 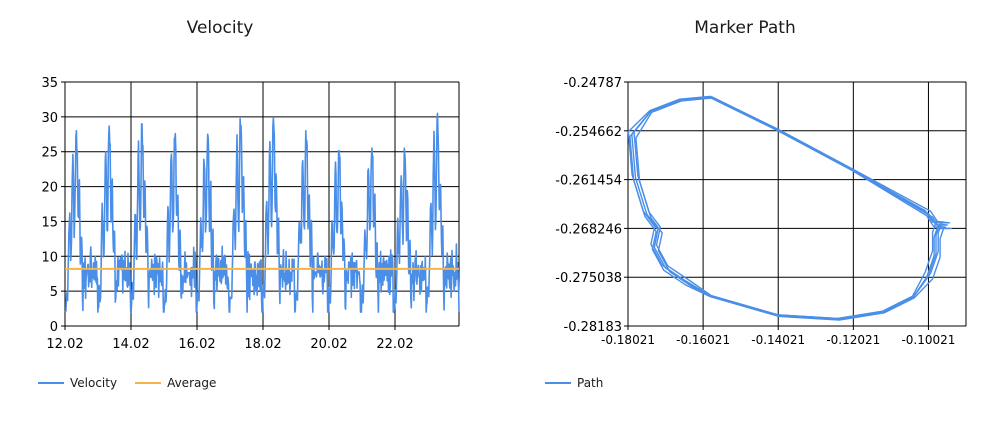 I want to click on x-tick-label: 12.02, so click(x=64, y=344).